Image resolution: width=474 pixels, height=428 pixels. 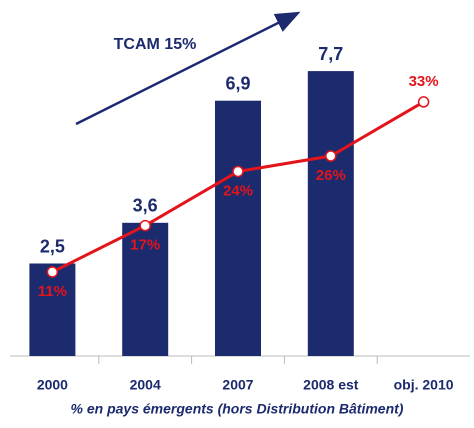 I want to click on bar-value-label: 7,7, so click(x=330, y=54).